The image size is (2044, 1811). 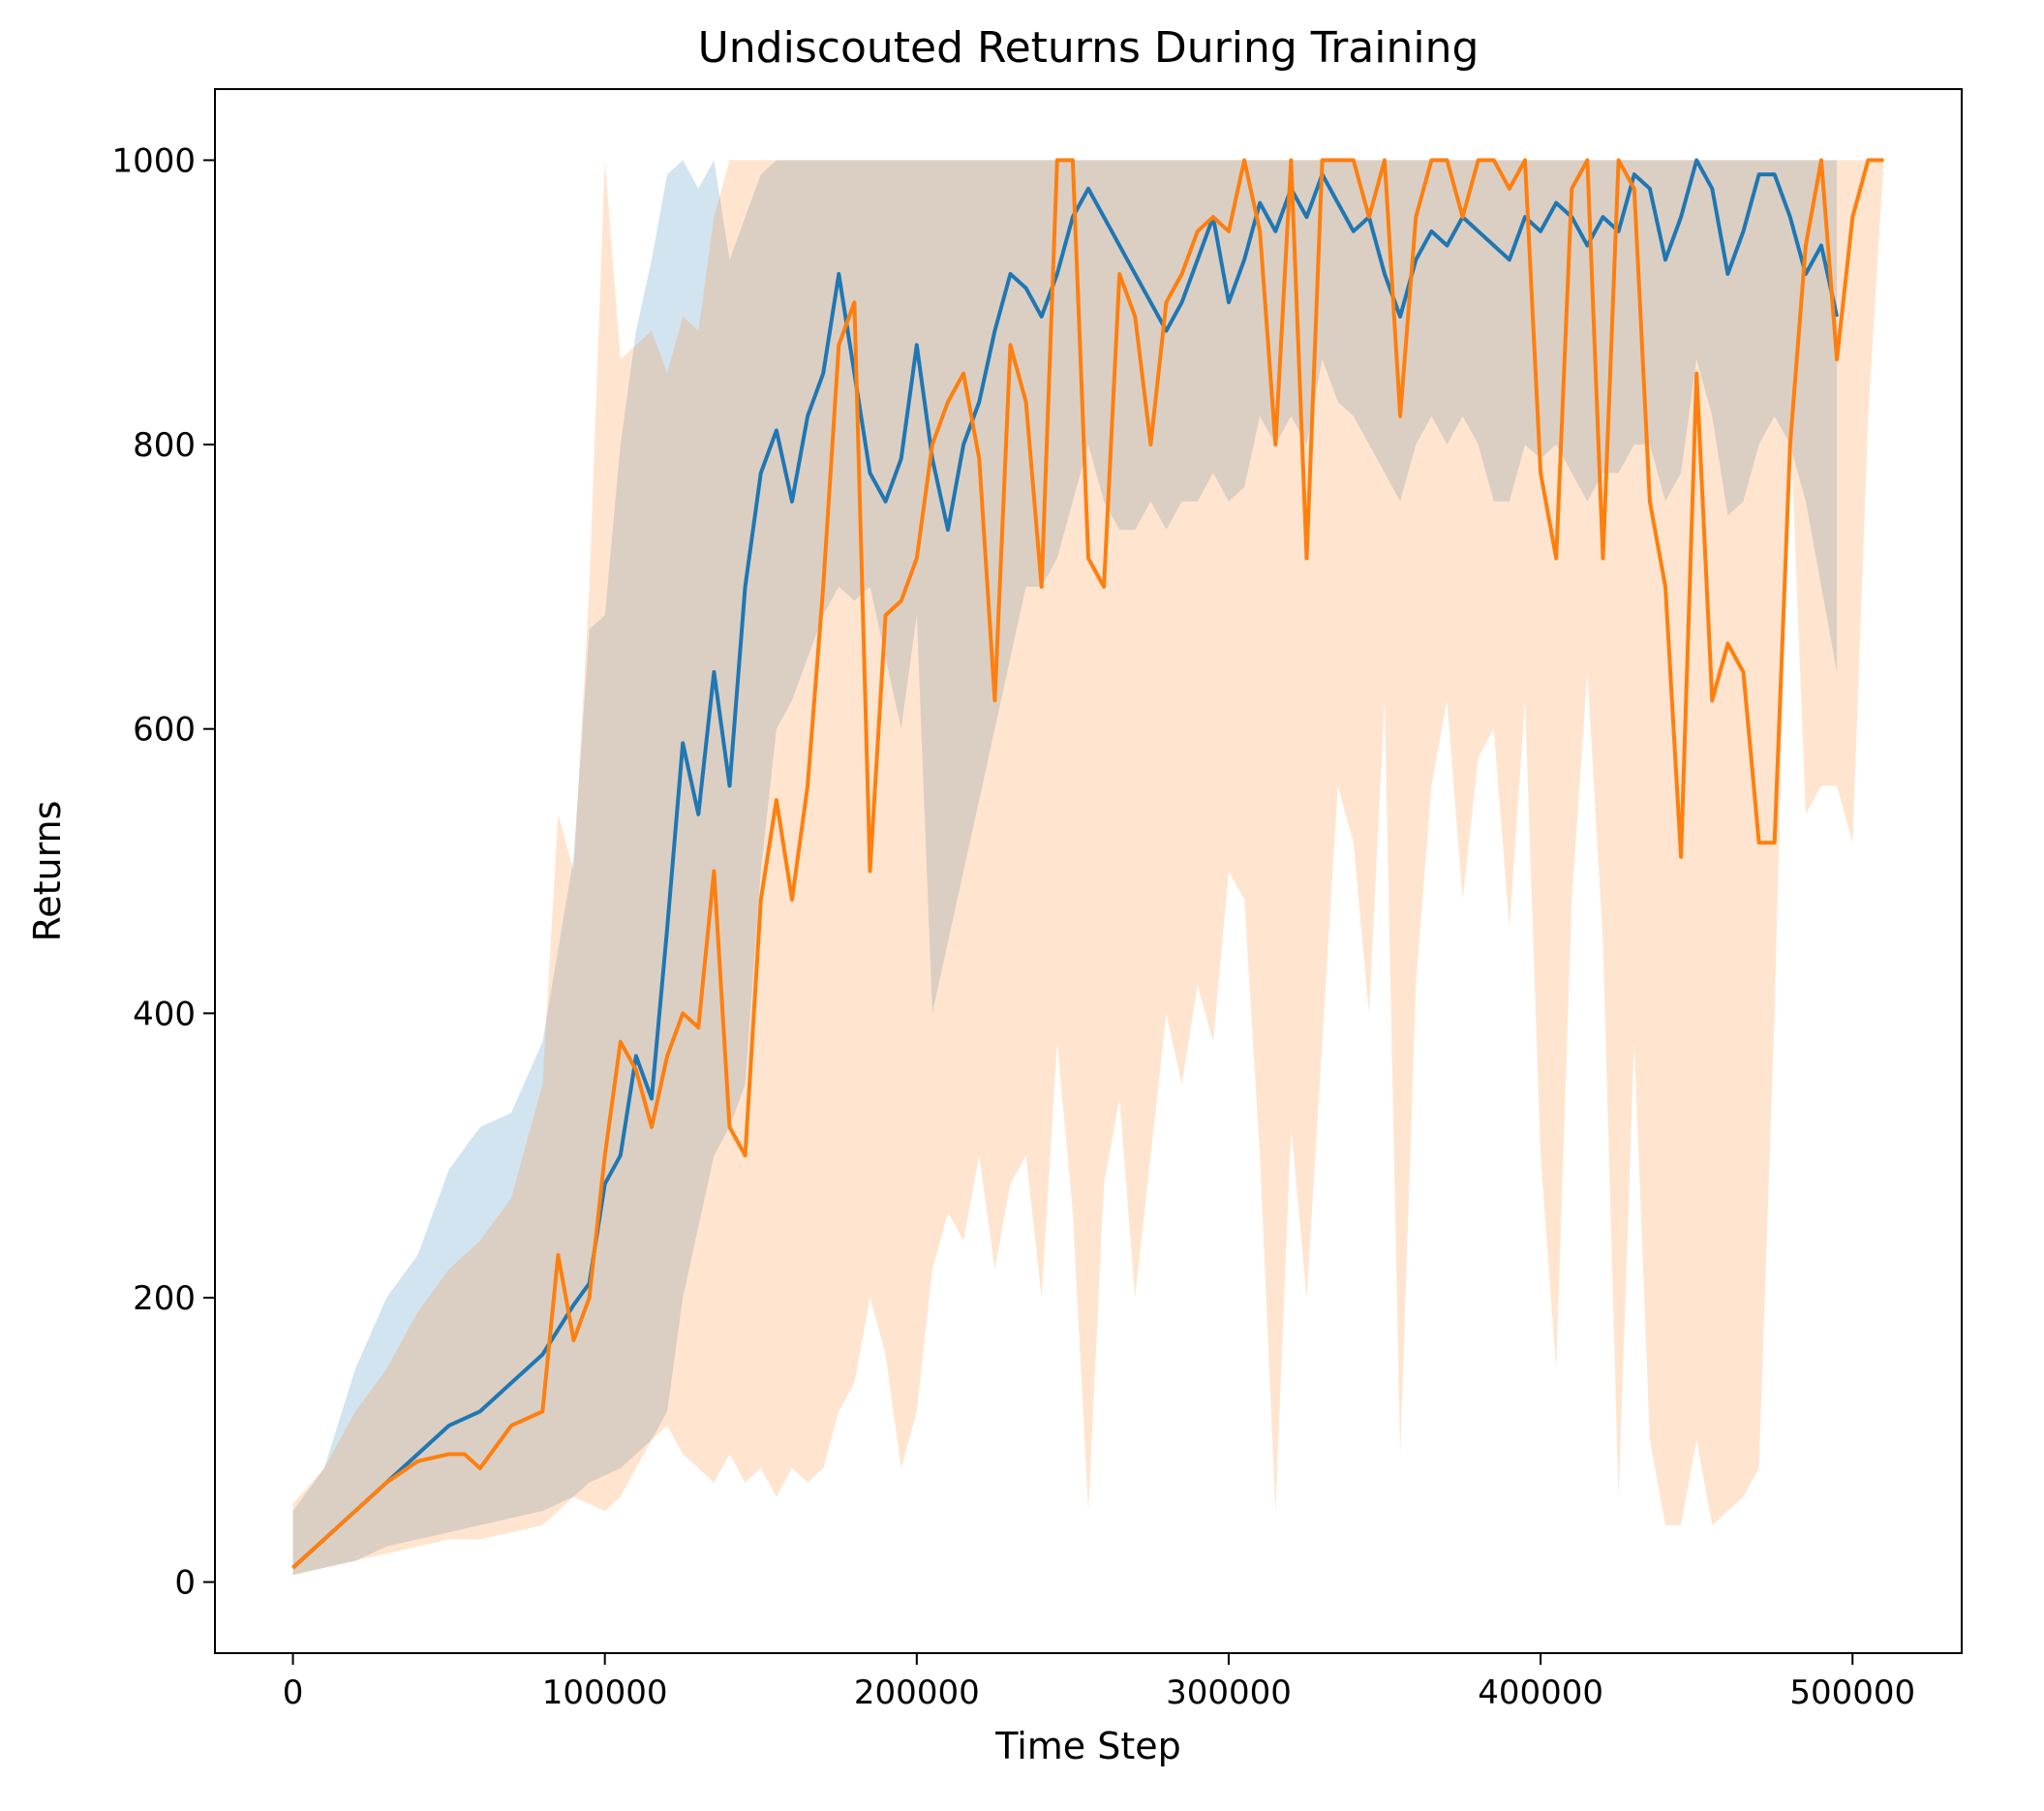 I want to click on x-tick-label: 200000, so click(x=917, y=1693).